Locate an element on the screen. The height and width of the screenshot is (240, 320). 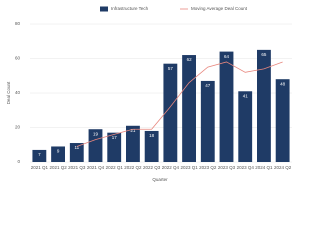
x-tick-label: 2022 Q4 is located at coordinates (171, 167).